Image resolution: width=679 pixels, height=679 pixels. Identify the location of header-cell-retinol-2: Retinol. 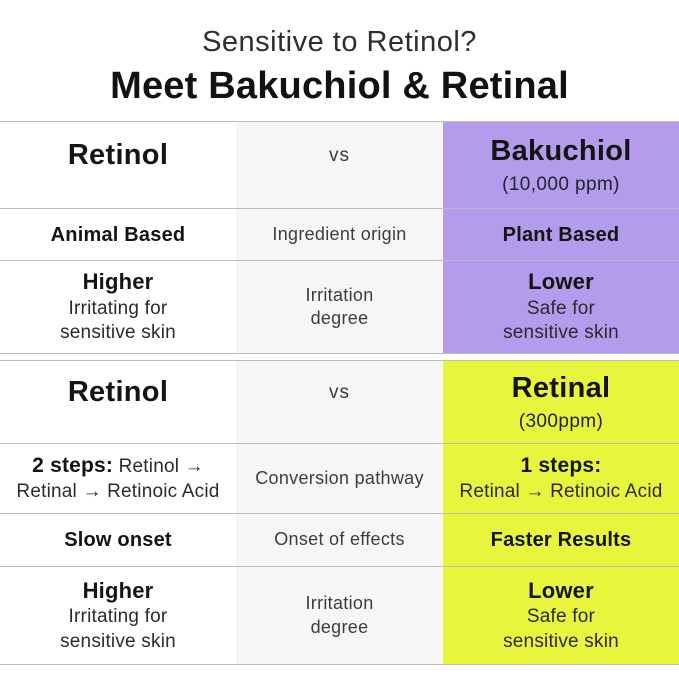
(118, 402).